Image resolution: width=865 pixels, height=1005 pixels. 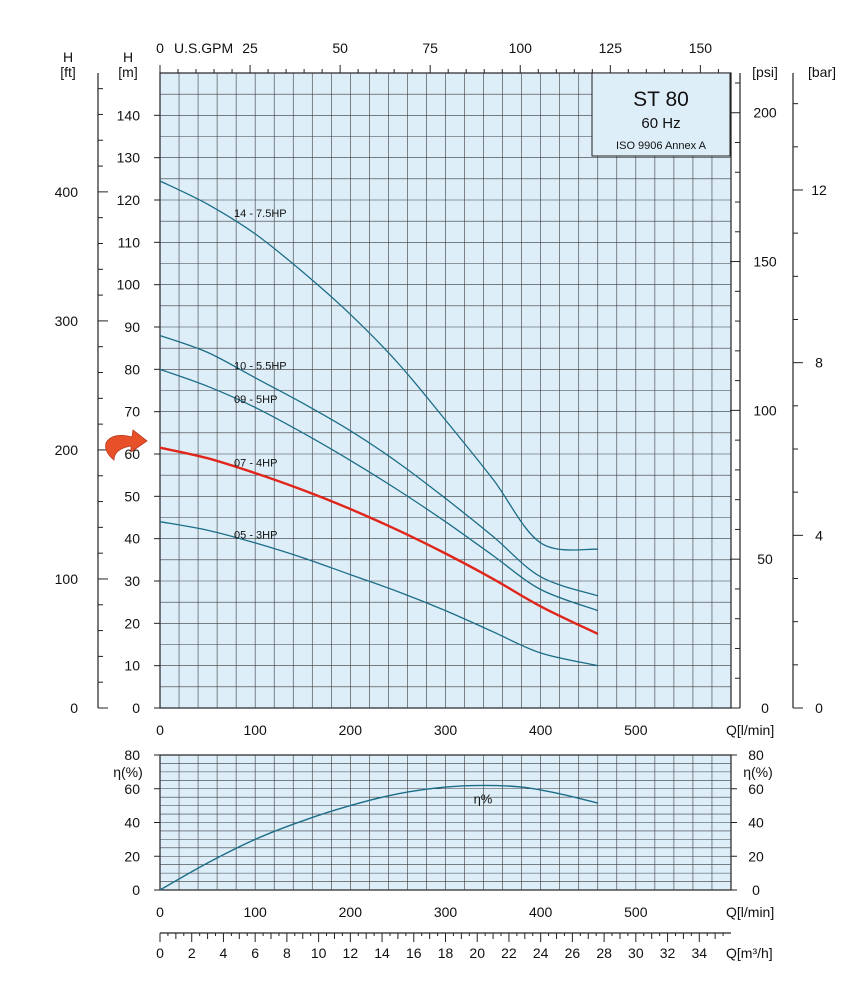 I want to click on ft-tick-label: 300, so click(x=67, y=321).